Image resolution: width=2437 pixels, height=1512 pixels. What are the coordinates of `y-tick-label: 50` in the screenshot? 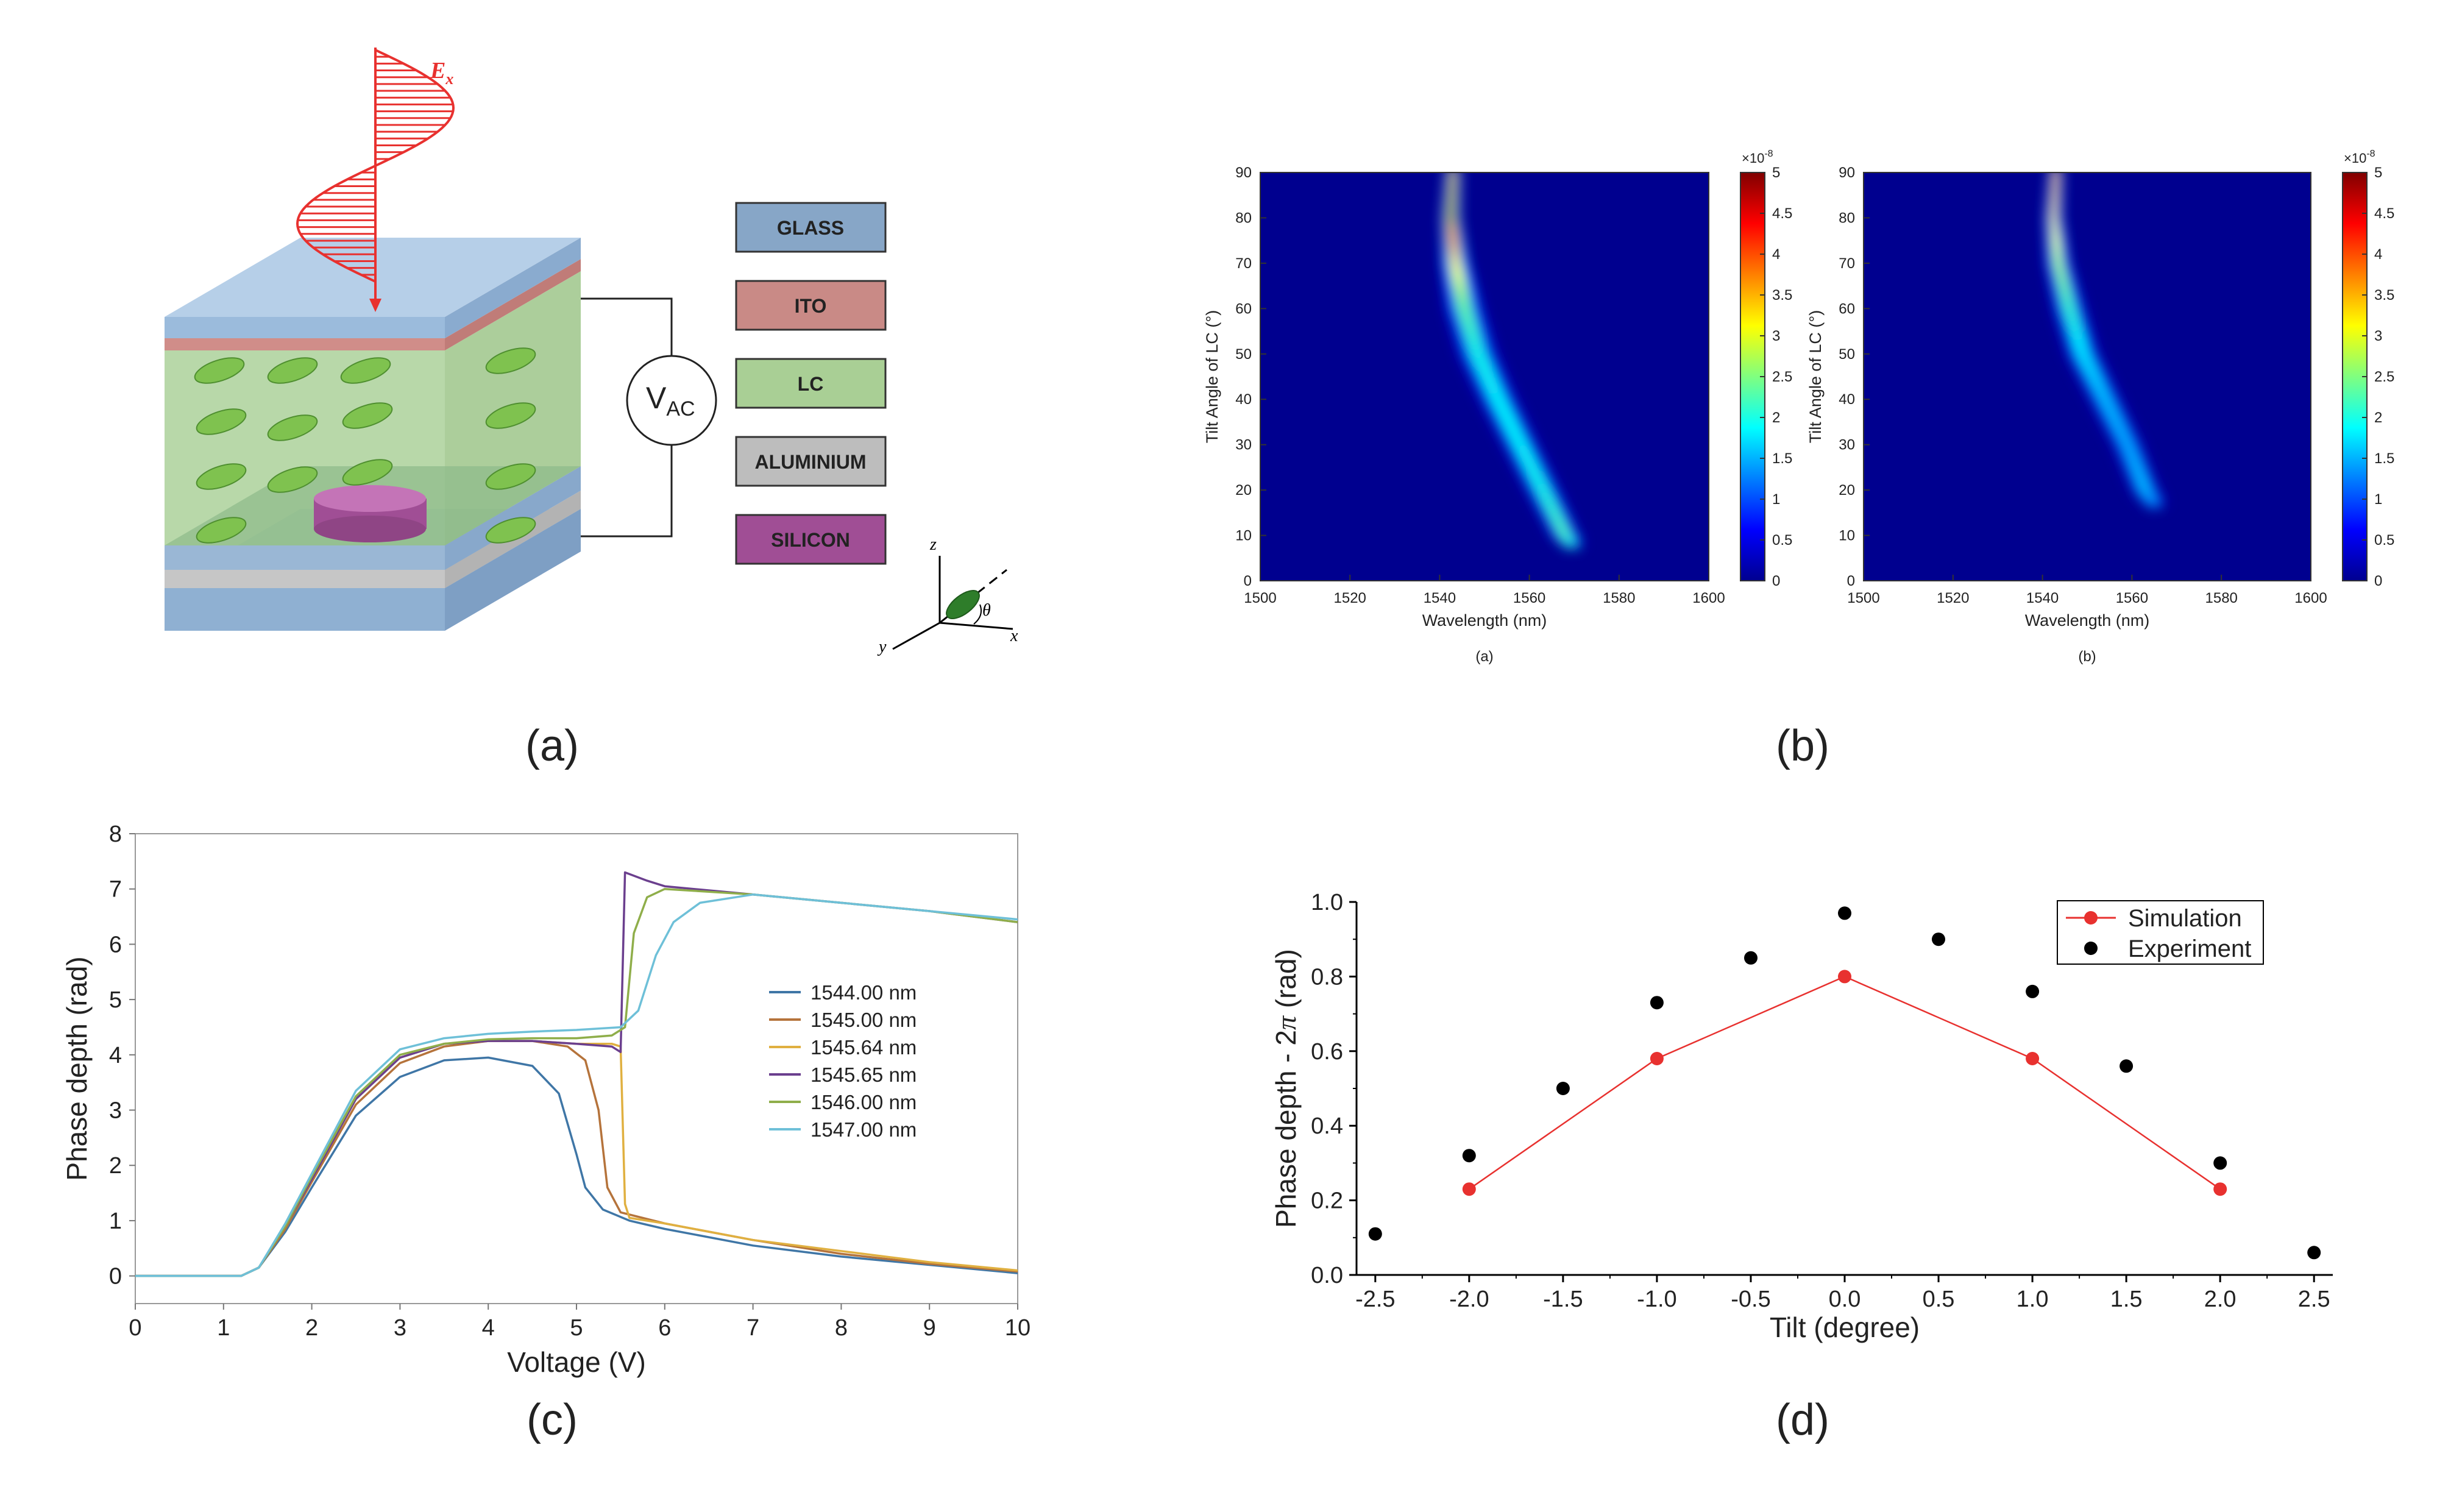 It's located at (1847, 354).